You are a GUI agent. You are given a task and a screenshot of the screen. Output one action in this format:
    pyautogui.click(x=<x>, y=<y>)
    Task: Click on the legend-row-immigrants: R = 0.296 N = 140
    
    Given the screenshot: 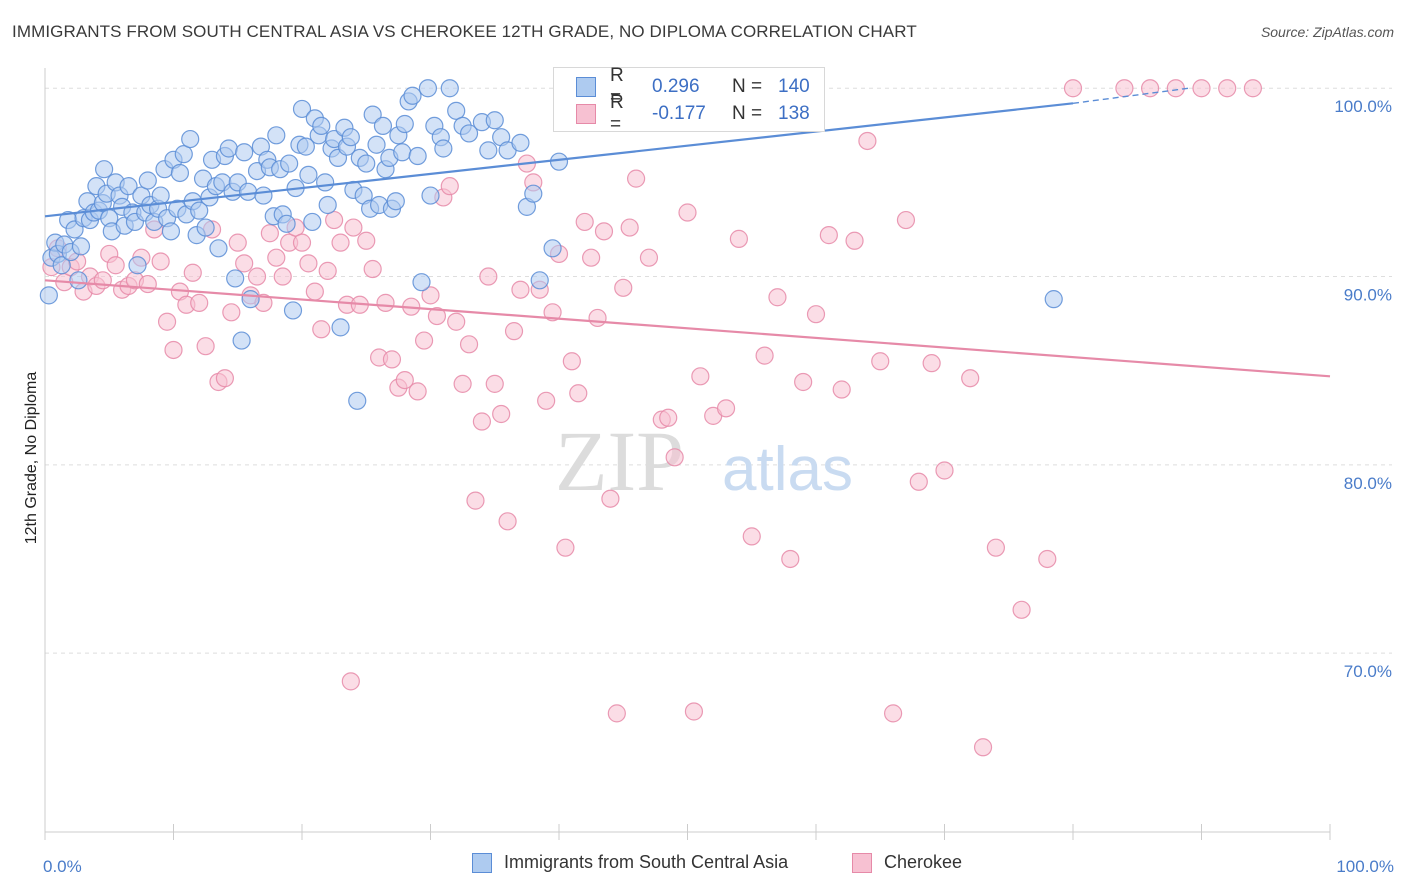 What is the action you would take?
    pyautogui.click(x=717, y=86)
    